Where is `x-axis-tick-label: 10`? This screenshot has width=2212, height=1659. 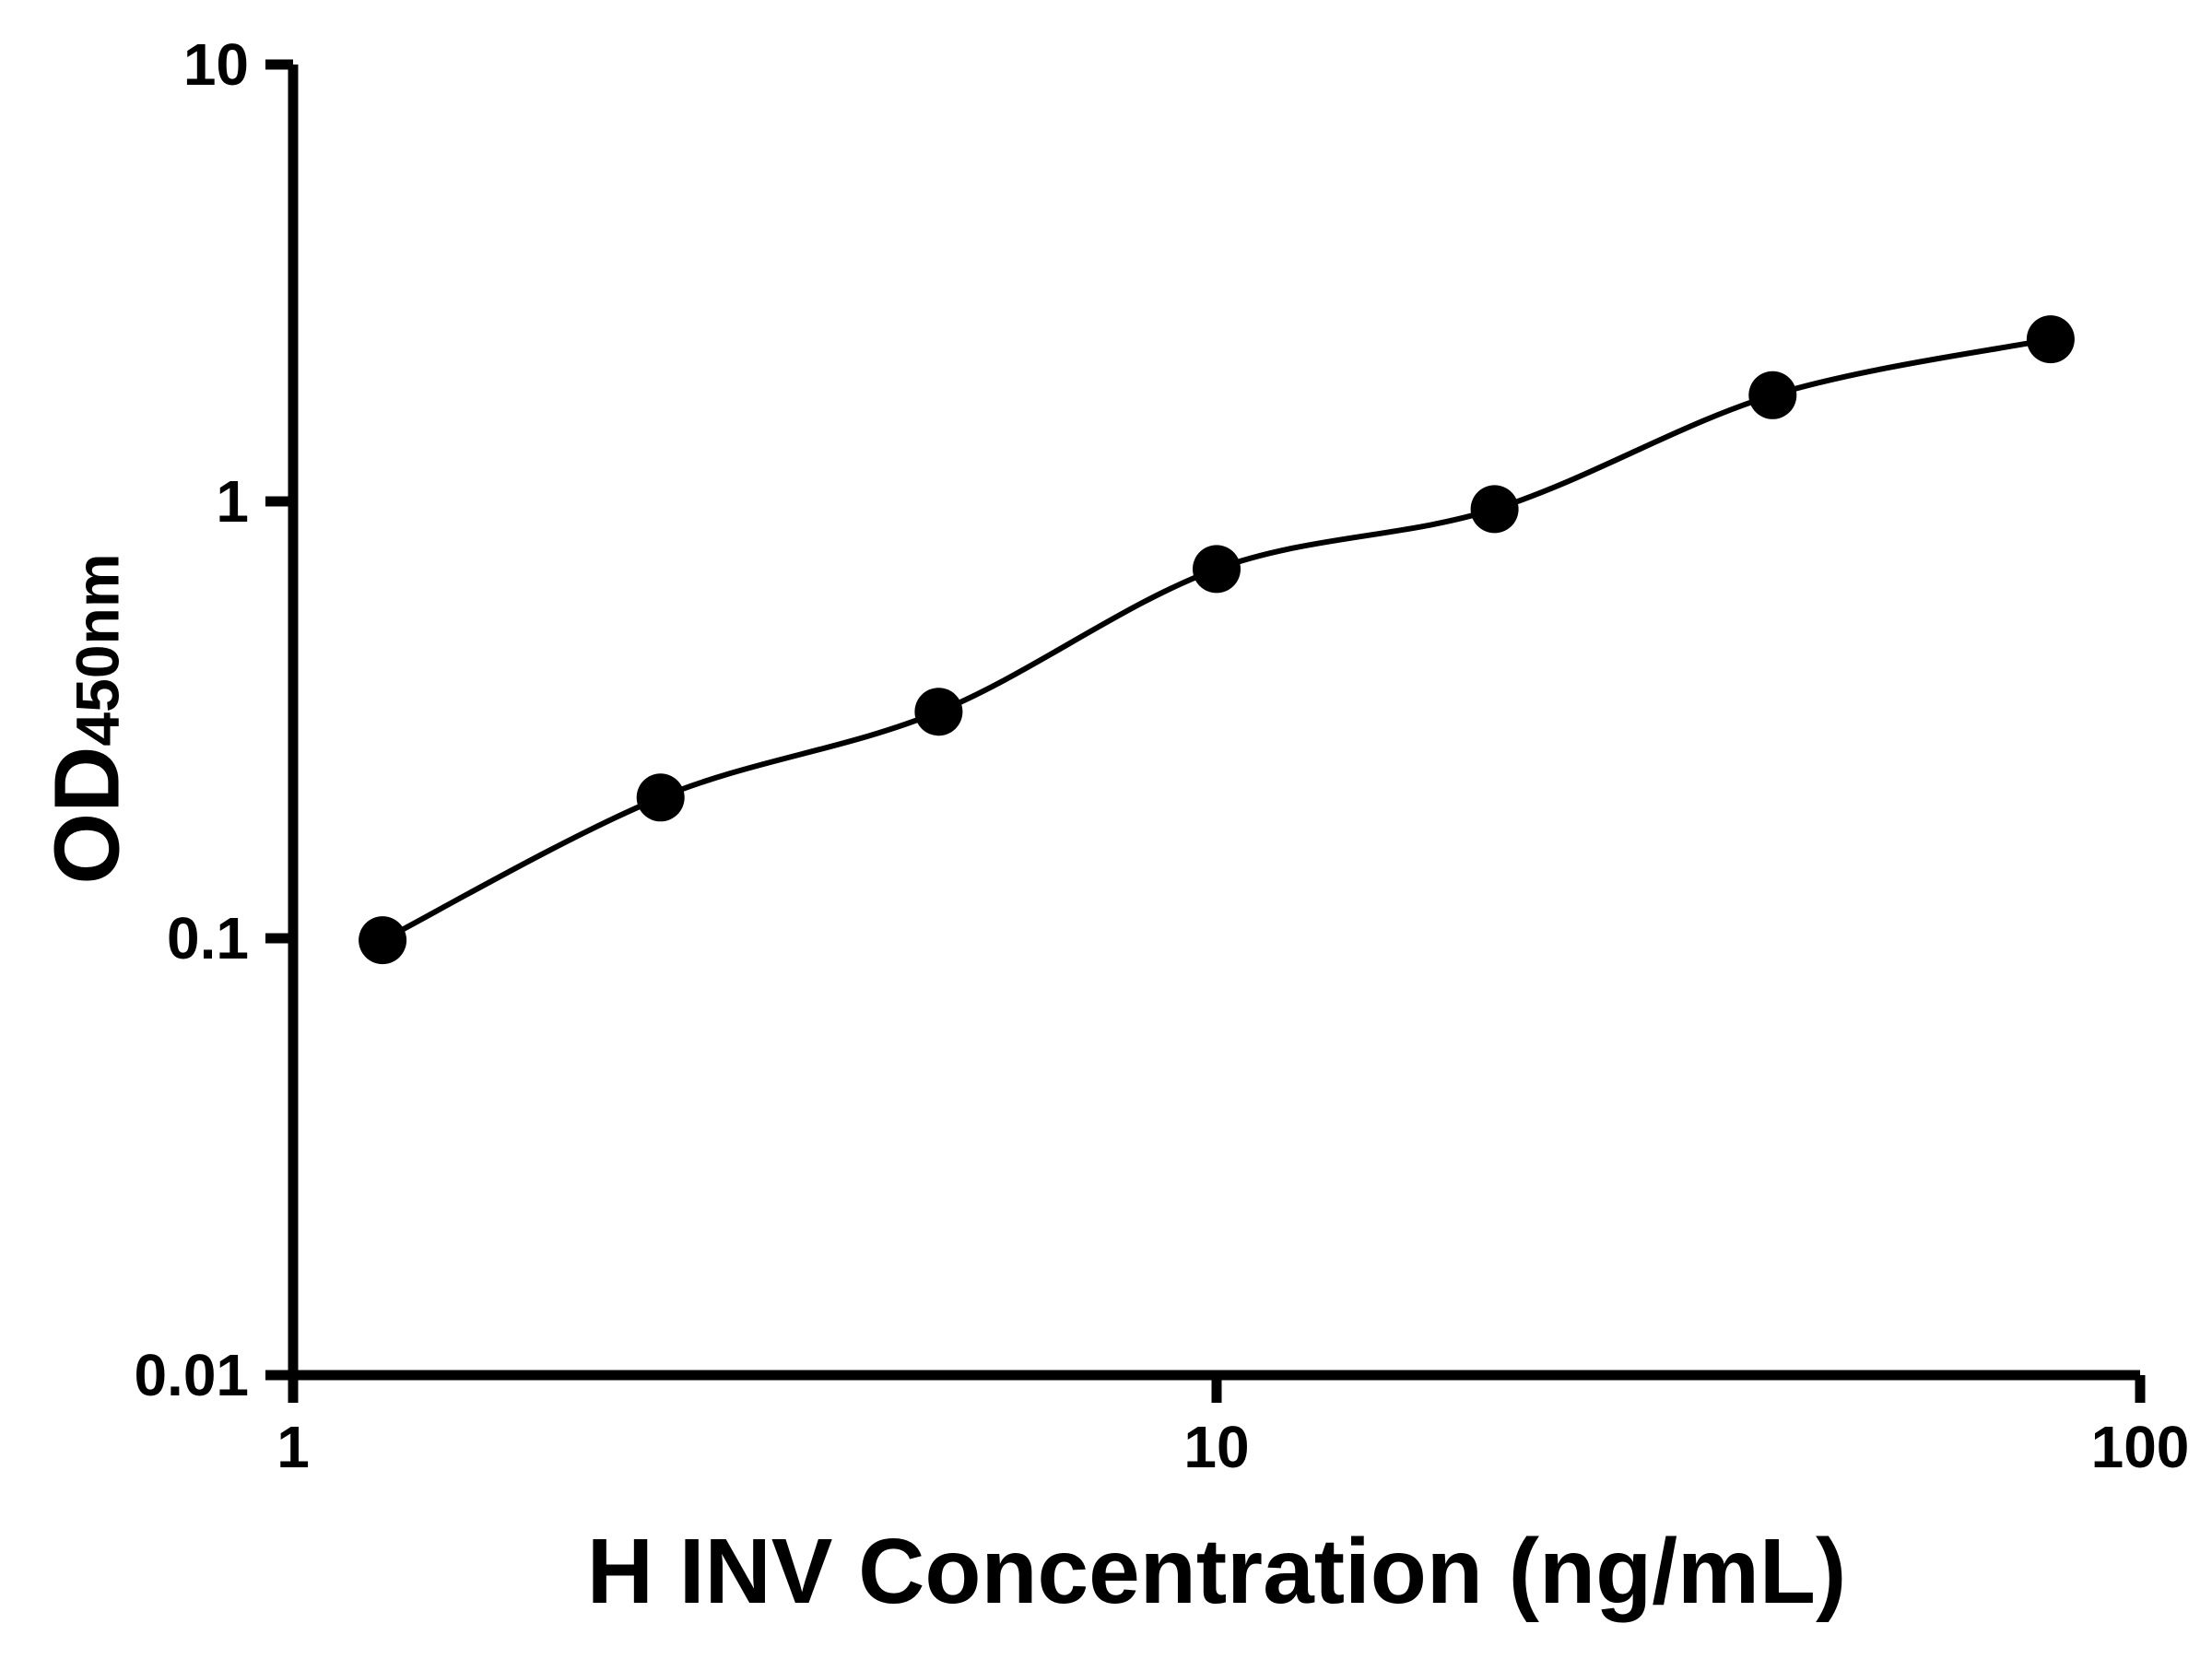 x-axis-tick-label: 10 is located at coordinates (1216, 1447).